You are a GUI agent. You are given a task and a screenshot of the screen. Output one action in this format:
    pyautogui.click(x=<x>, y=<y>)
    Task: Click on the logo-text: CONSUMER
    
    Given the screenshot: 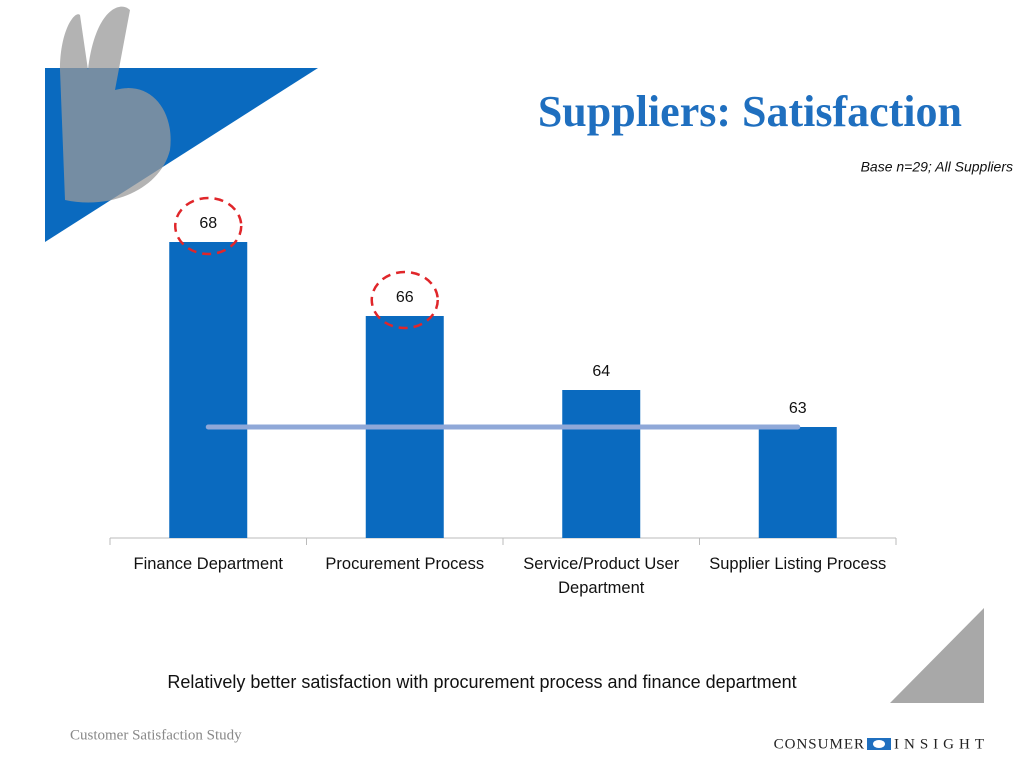 What is the action you would take?
    pyautogui.click(x=819, y=744)
    